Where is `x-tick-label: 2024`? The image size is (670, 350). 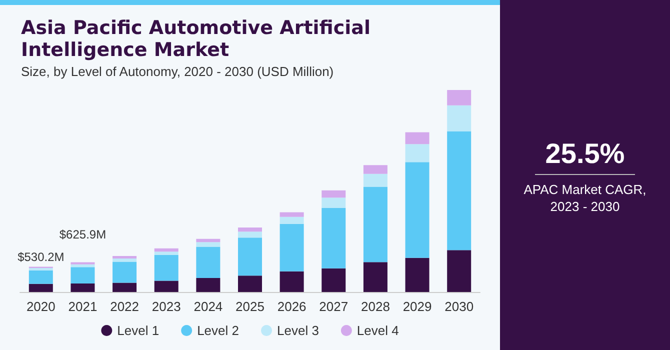 x-tick-label: 2024 is located at coordinates (208, 306).